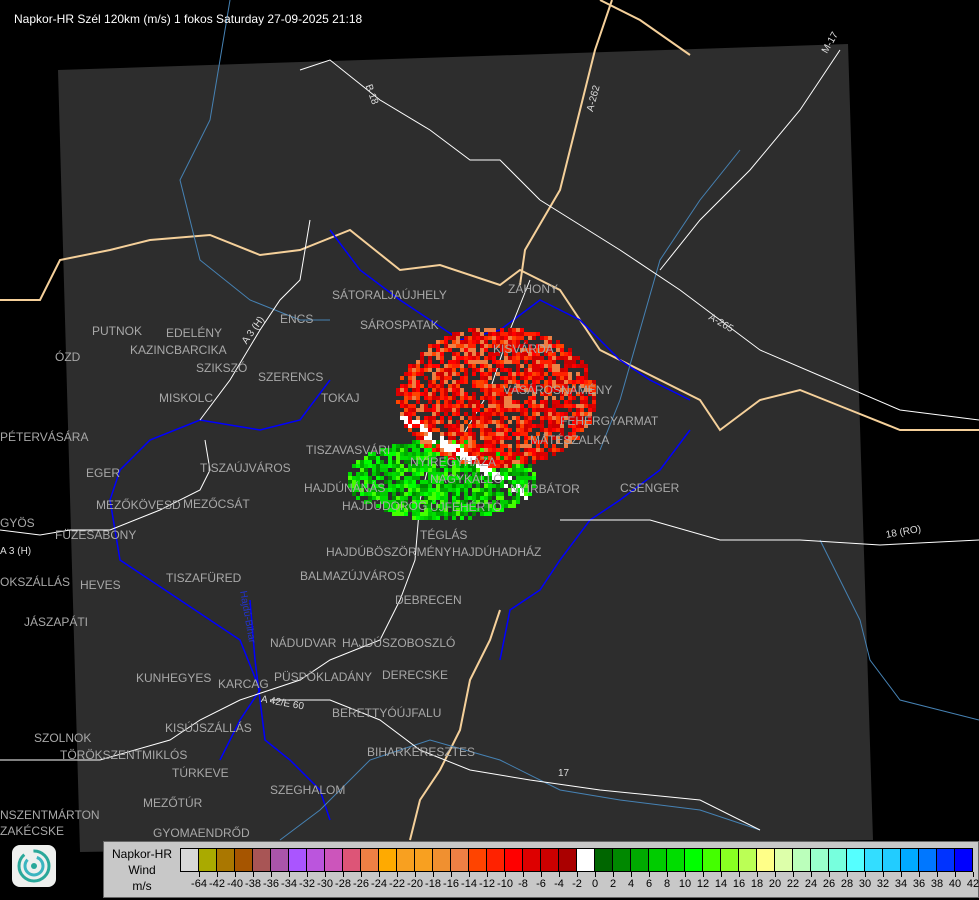  Describe the element at coordinates (399, 325) in the screenshot. I see `city-label: SÁROSPATAK` at that location.